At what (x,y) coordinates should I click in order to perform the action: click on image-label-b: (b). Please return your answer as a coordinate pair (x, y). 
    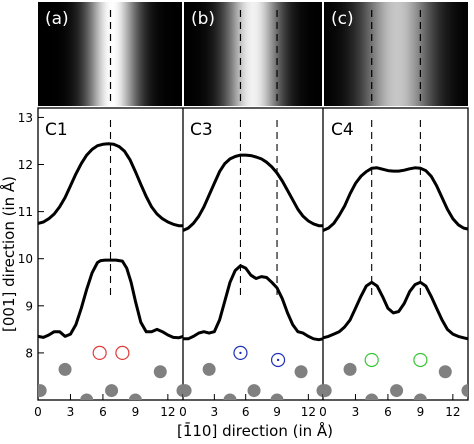
    Looking at the image, I should click on (203, 19).